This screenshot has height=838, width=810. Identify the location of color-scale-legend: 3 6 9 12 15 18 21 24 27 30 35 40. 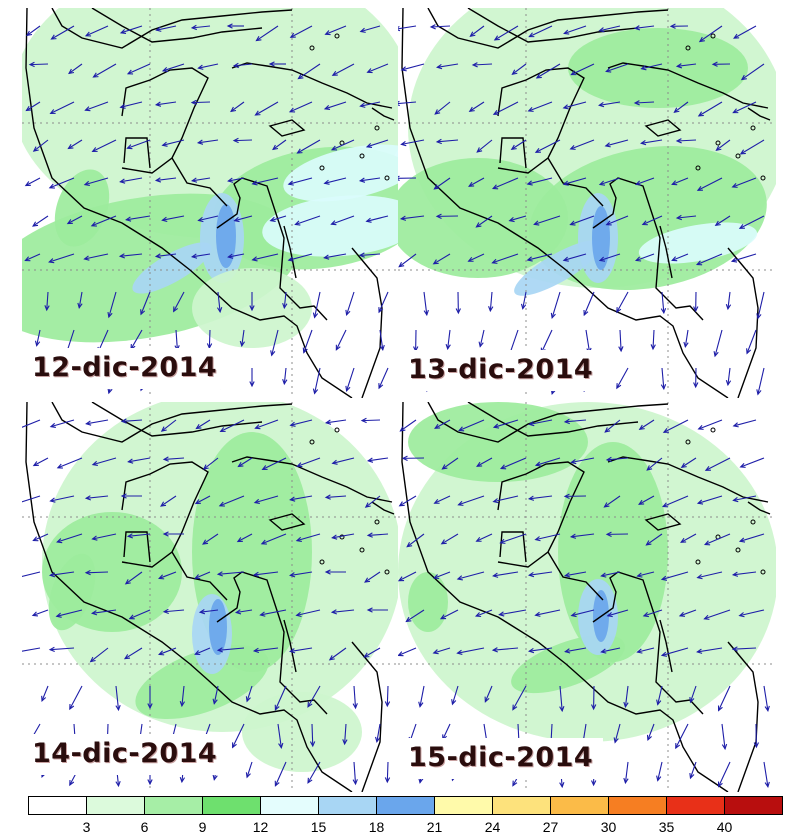
(405, 815).